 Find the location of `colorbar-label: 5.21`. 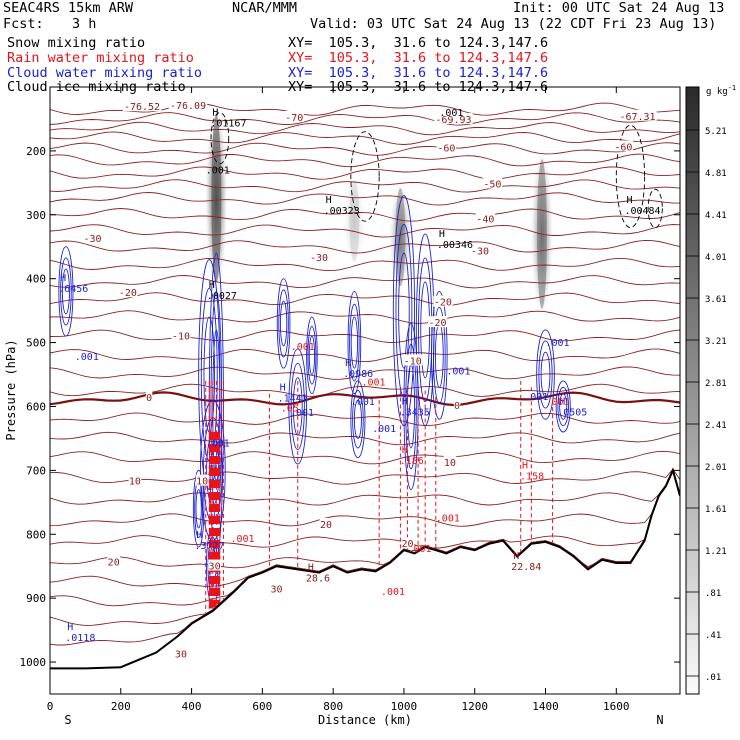

colorbar-label: 5.21 is located at coordinates (716, 132).